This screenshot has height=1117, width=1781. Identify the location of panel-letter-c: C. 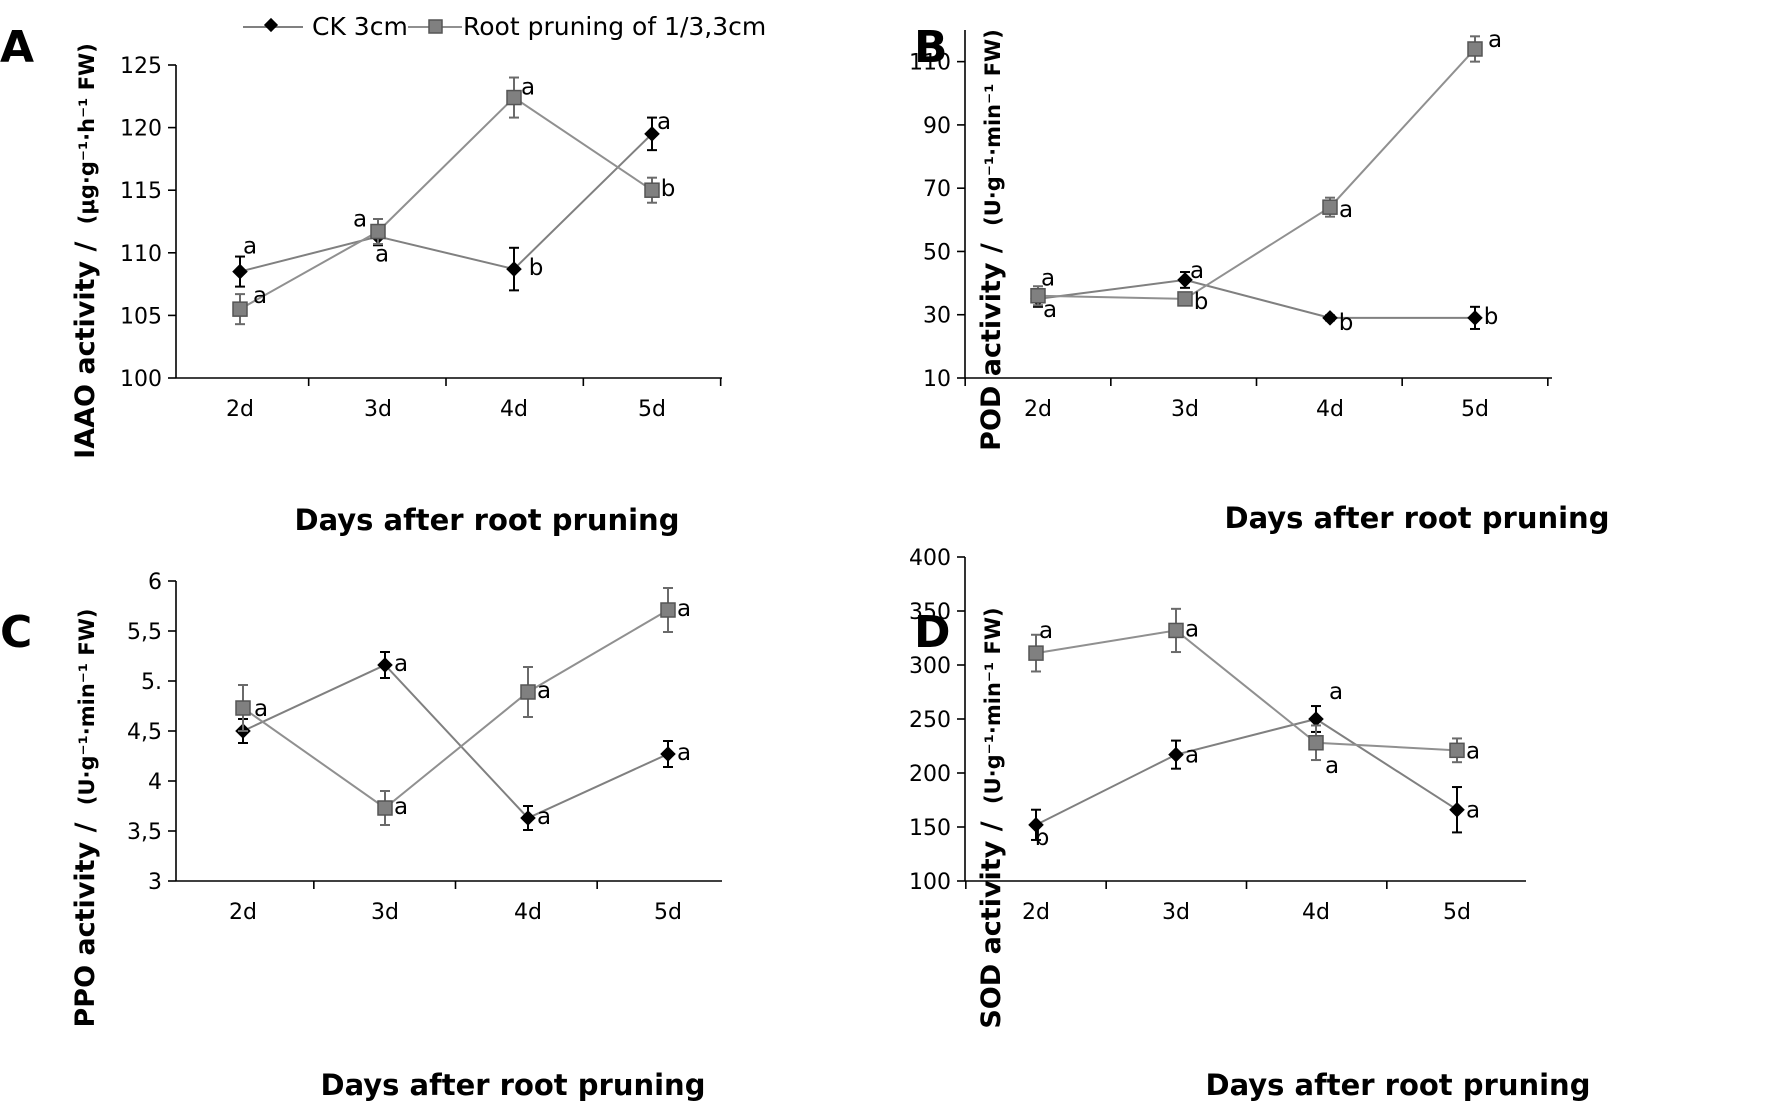
(16, 632).